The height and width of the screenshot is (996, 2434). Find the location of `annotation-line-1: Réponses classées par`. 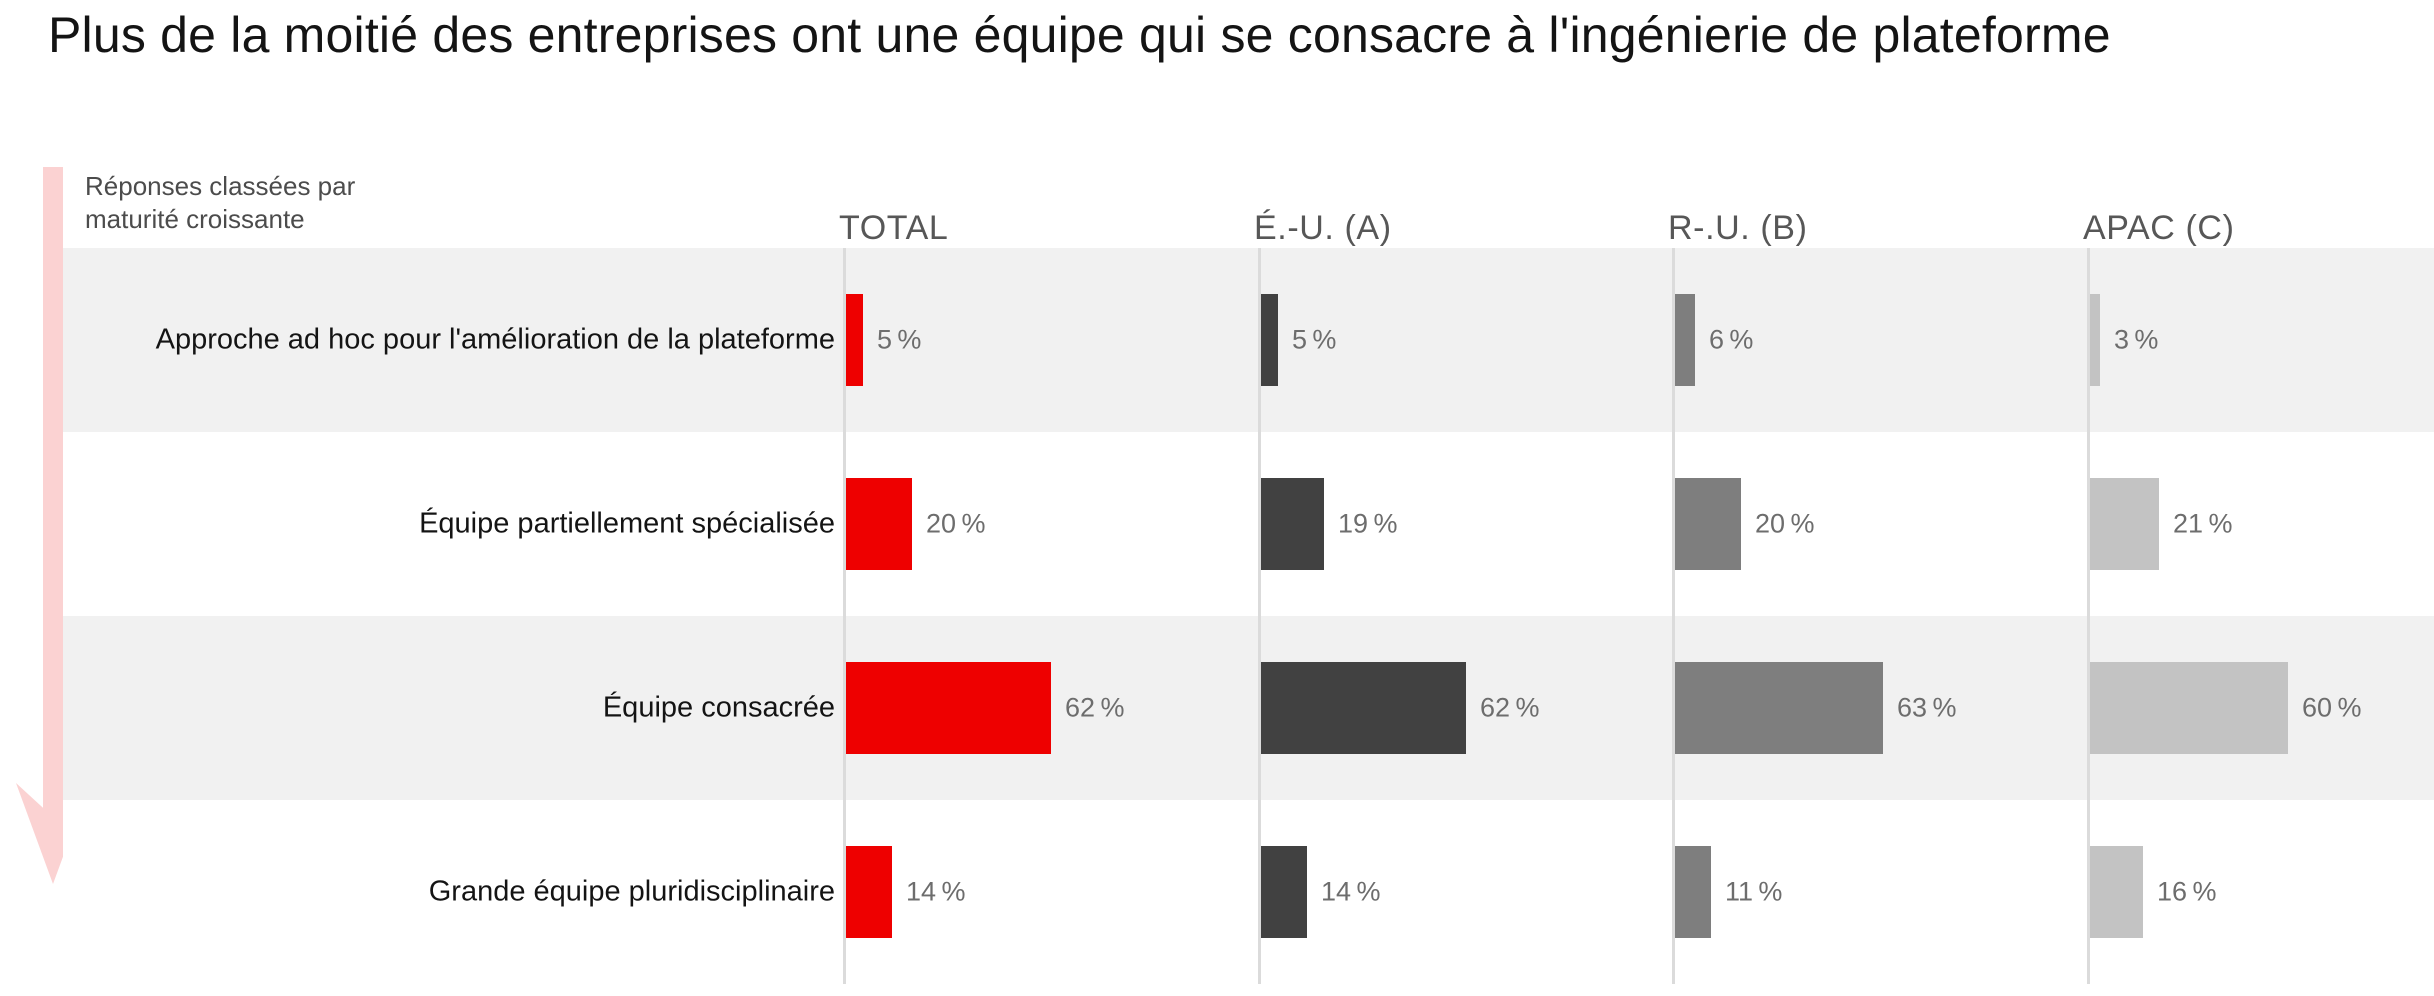

annotation-line-1: Réponses classées par is located at coordinates (220, 186).